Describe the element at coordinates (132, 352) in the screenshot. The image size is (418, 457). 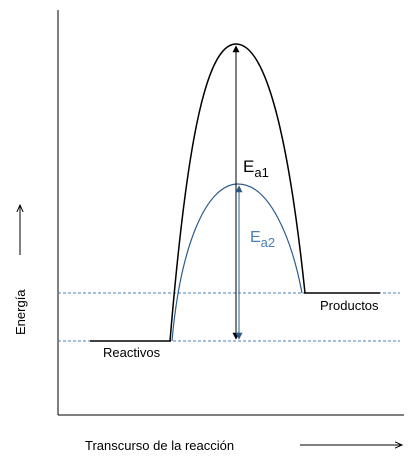
I see `reactants-label: Reactivos` at that location.